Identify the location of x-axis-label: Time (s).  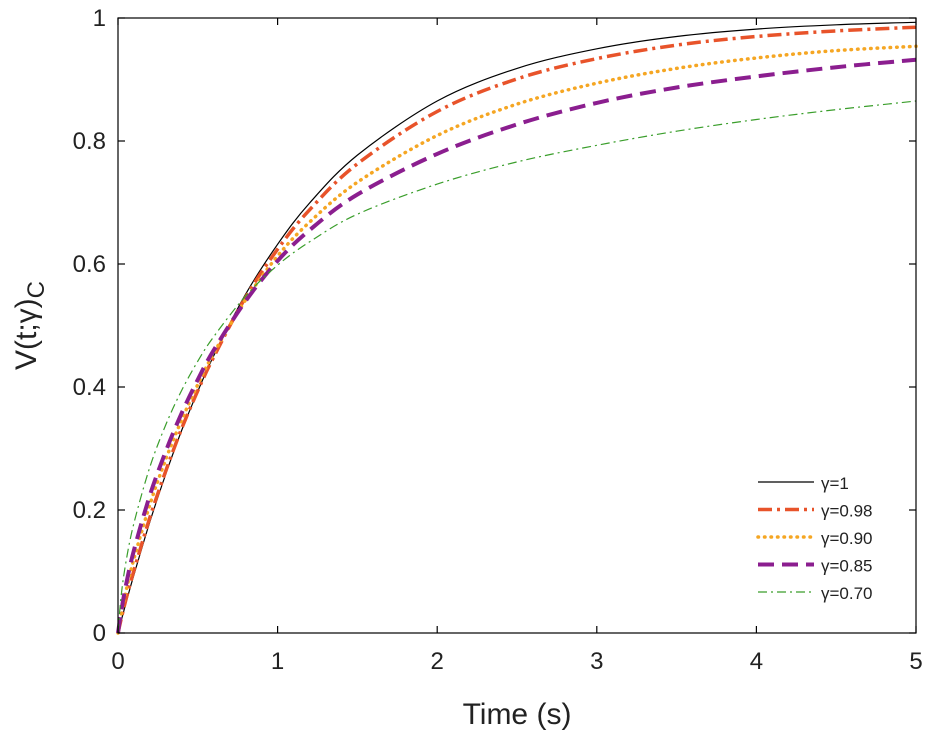
(517, 714).